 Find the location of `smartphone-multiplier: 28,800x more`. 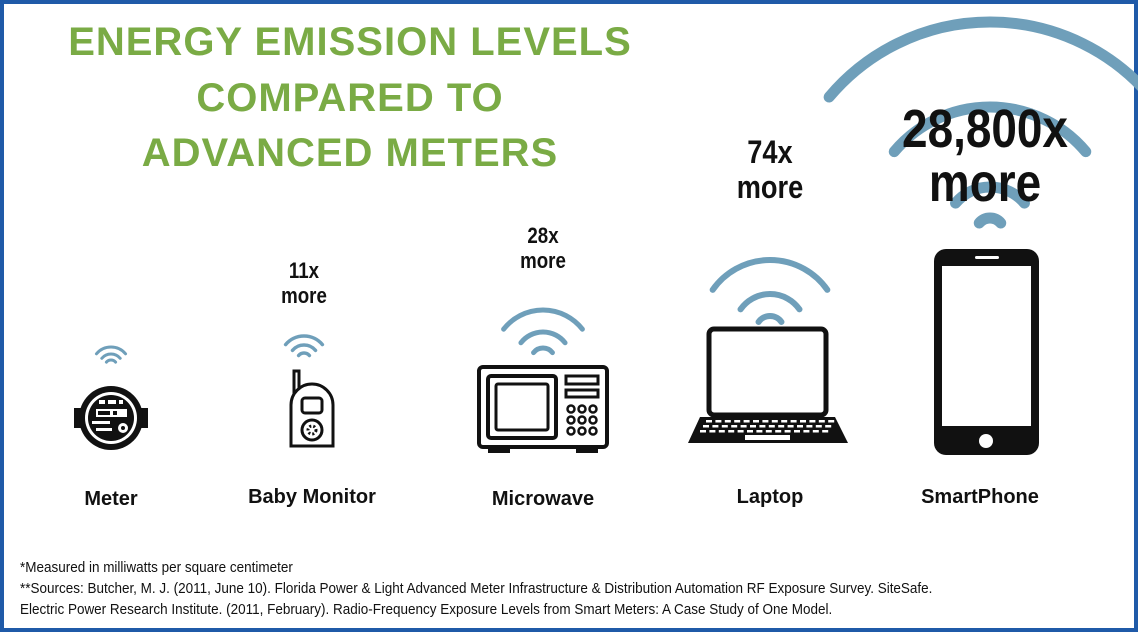

smartphone-multiplier: 28,800x more is located at coordinates (985, 156).